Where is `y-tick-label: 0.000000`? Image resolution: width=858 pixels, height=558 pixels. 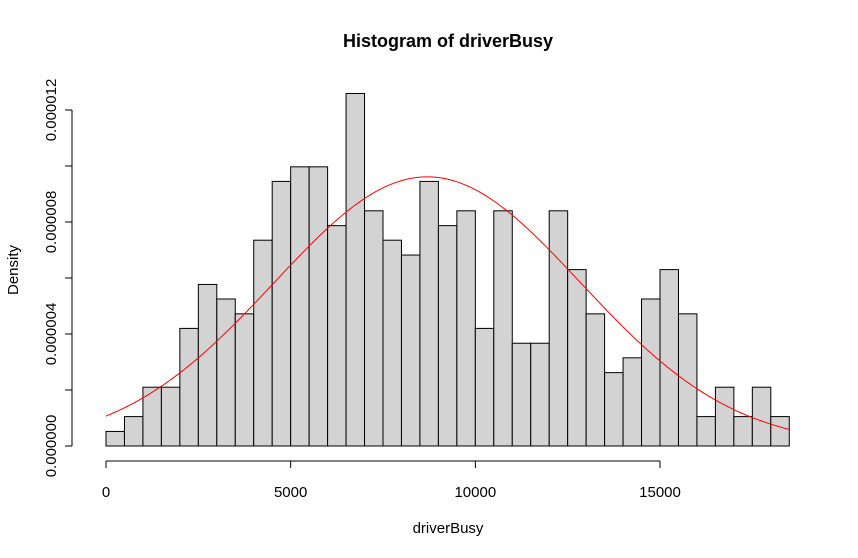
y-tick-label: 0.000000 is located at coordinates (51, 446).